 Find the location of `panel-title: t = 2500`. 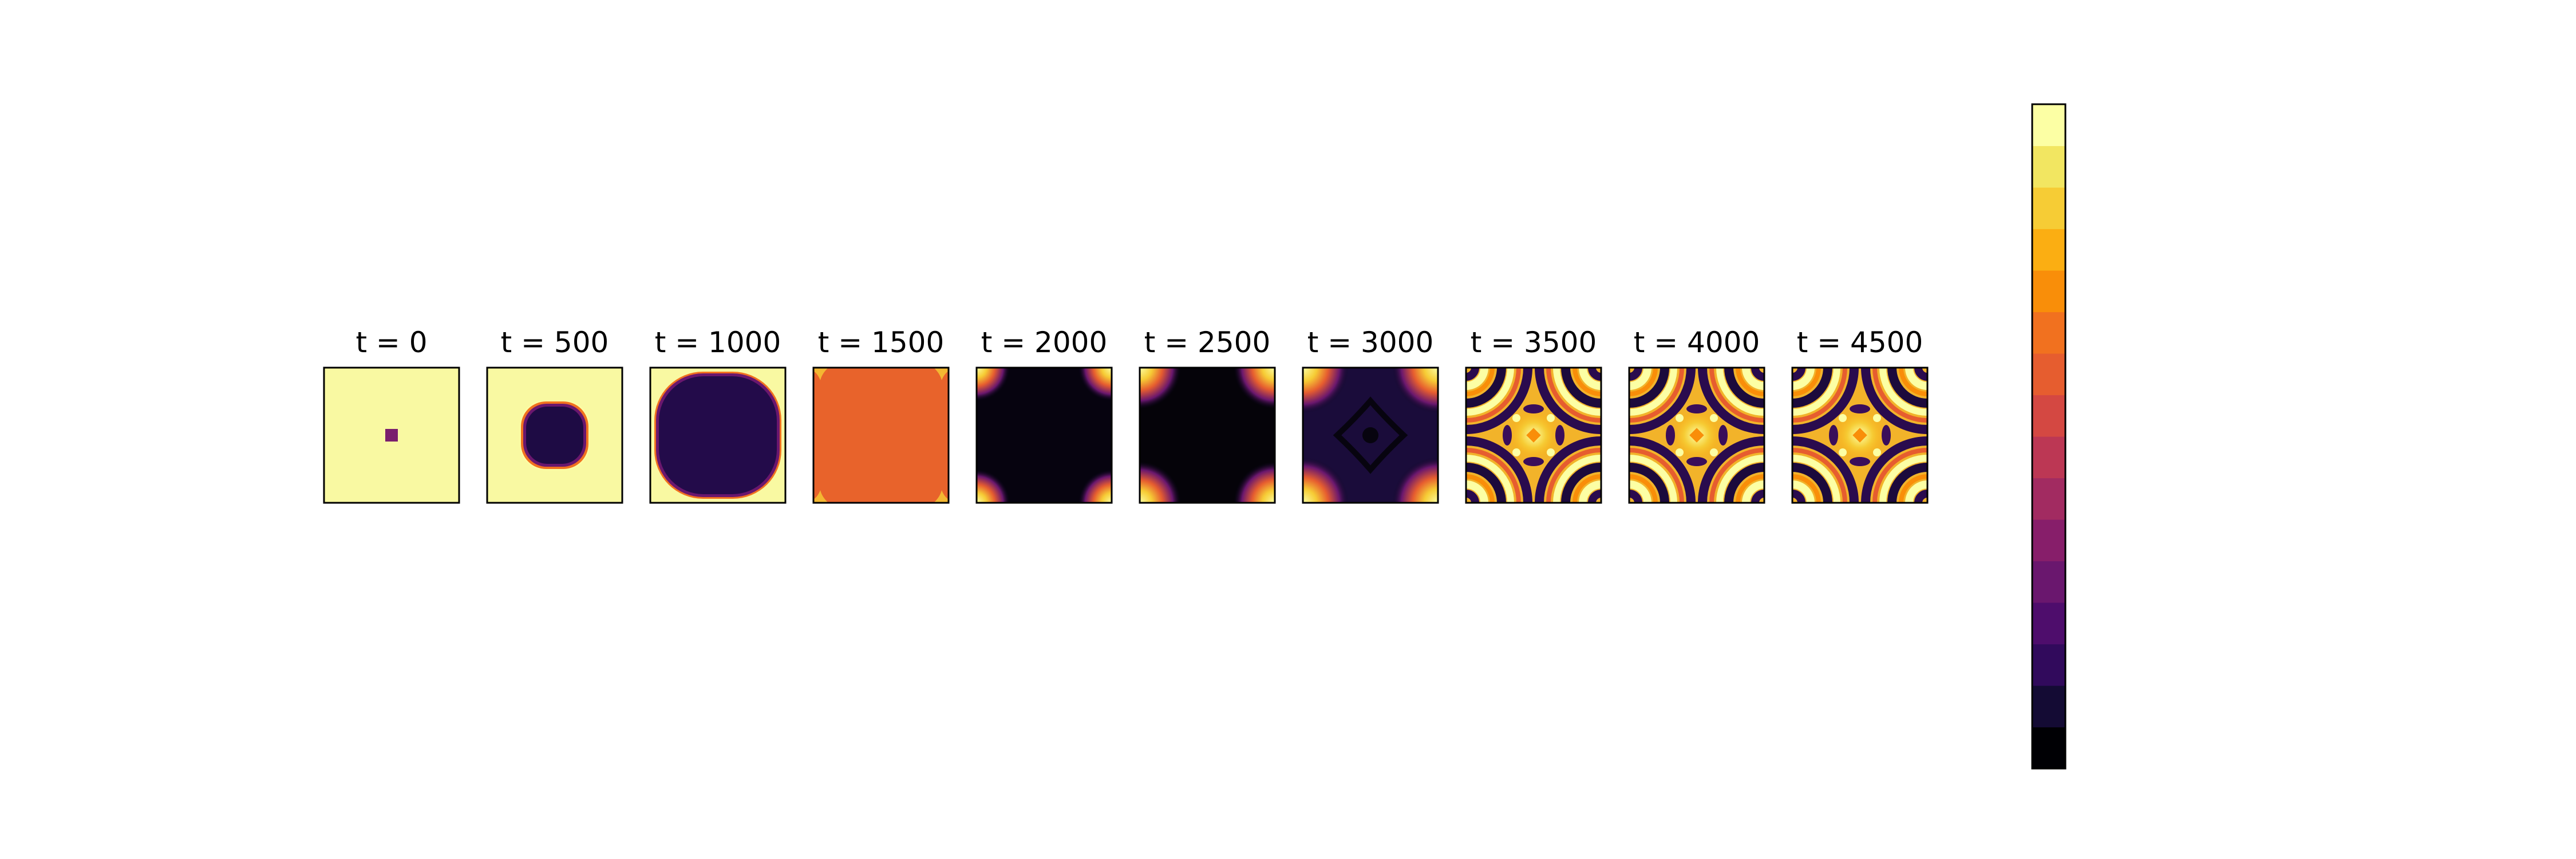

panel-title: t = 2500 is located at coordinates (1207, 342).